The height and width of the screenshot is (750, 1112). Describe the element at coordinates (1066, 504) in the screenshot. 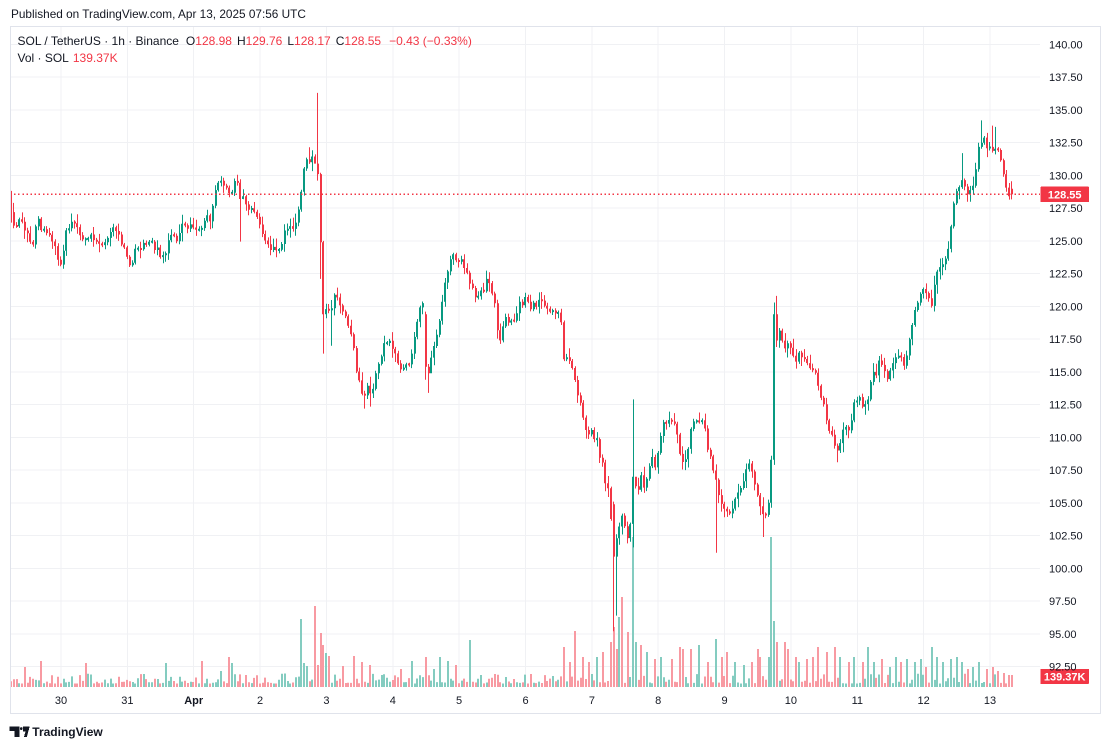

I see `svg-text: 105.00` at that location.